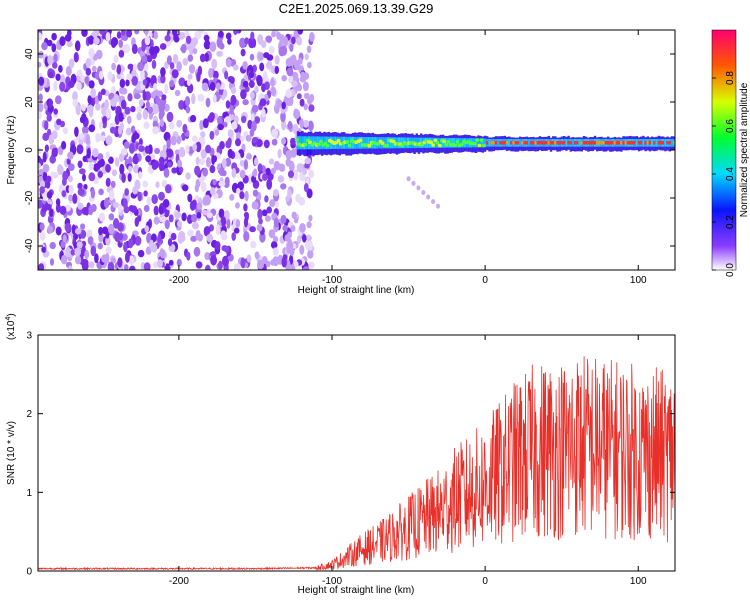 The height and width of the screenshot is (600, 750). What do you see at coordinates (730, 126) in the screenshot?
I see `colorbar-tick-label: 0.6` at bounding box center [730, 126].